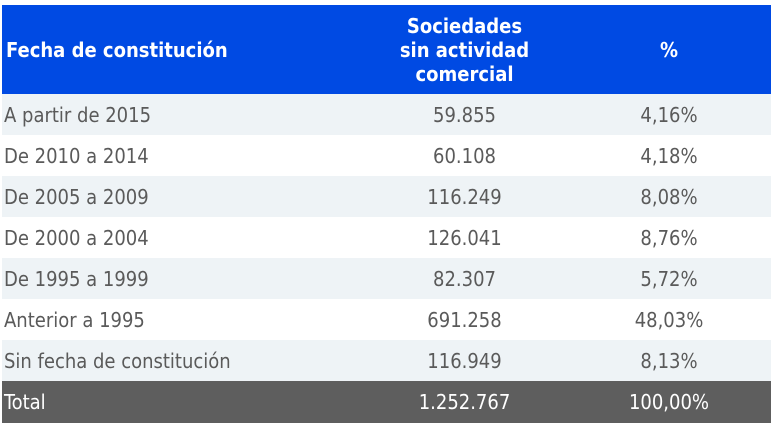 The height and width of the screenshot is (434, 773). I want to click on cell-percent: 48,03%, so click(669, 319).